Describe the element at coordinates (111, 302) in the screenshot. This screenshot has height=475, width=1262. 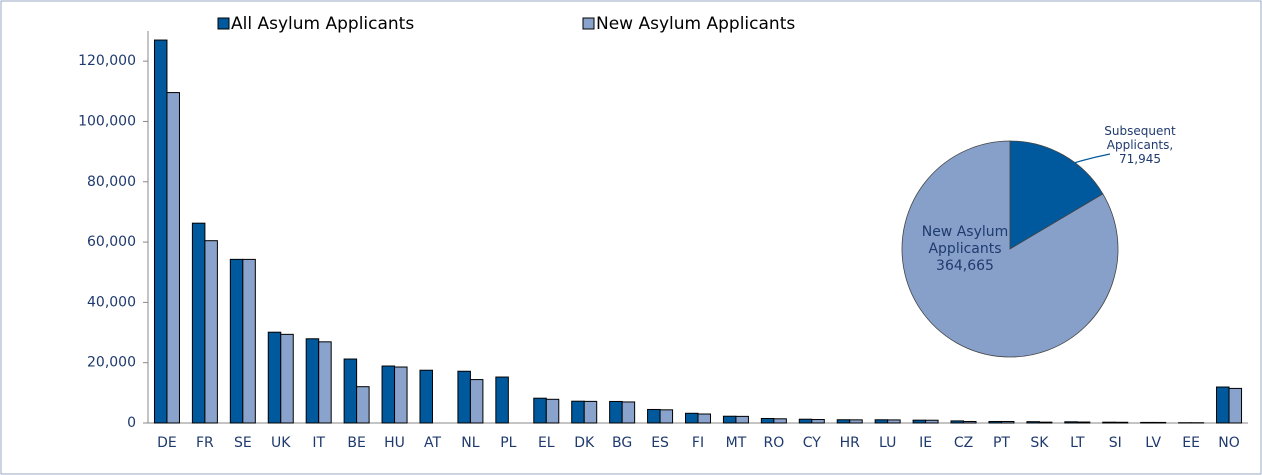
I see `y-tick-label: 40,000` at that location.